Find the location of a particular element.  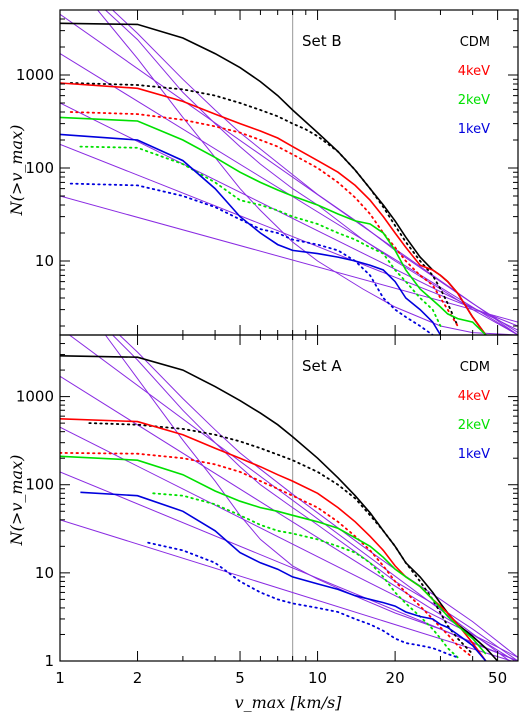

x-tick-label: 50 is located at coordinates (497, 678).